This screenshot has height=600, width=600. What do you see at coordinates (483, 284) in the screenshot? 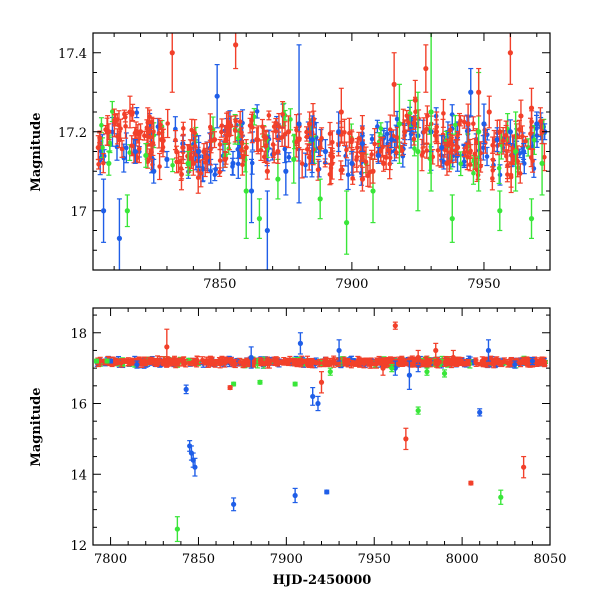
I see `top-x-tick-label: 7950` at bounding box center [483, 284].